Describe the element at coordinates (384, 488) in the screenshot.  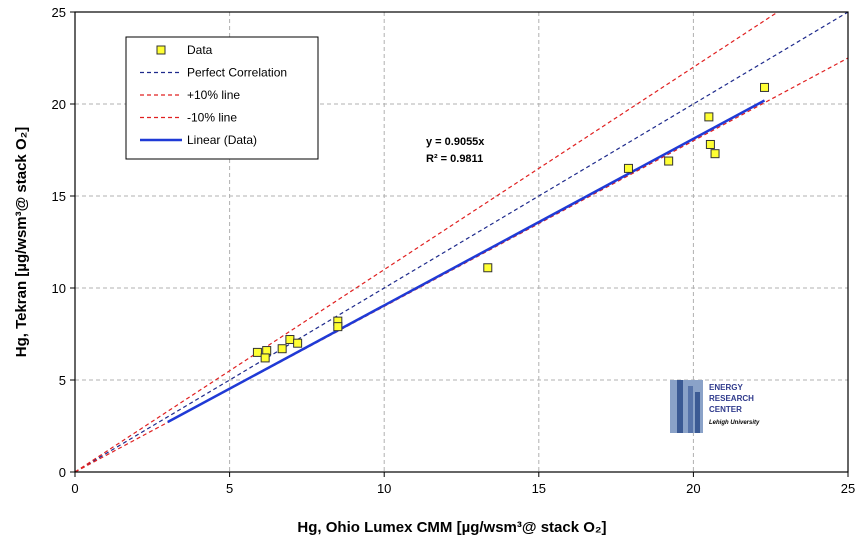
I see `x-tick-label-2: 10` at that location.